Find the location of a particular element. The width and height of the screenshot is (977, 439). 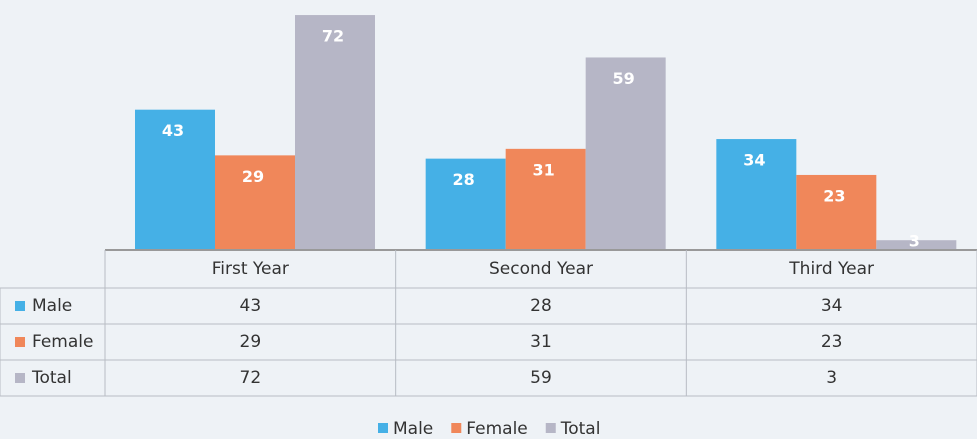

data-label: 29 is located at coordinates (253, 176).